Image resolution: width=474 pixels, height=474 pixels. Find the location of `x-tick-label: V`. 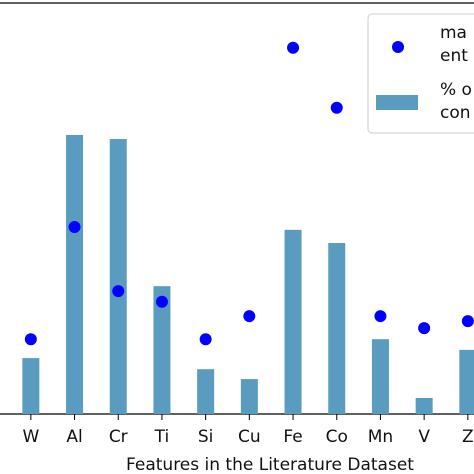

x-tick-label: V is located at coordinates (424, 437).